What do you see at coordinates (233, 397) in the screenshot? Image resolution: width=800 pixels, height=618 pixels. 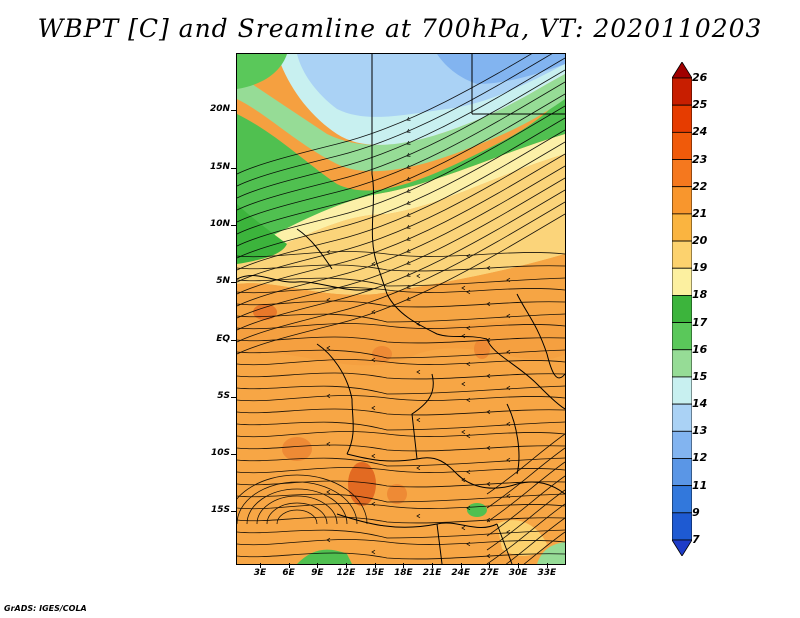 I see `lat-tick` at bounding box center [233, 397].